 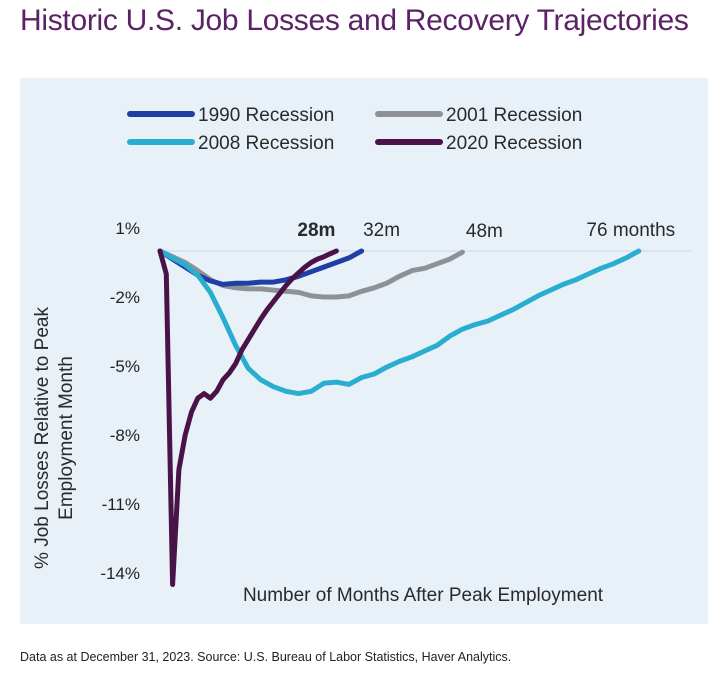 What do you see at coordinates (266, 143) in the screenshot?
I see `legend-label: 2008 Recession` at bounding box center [266, 143].